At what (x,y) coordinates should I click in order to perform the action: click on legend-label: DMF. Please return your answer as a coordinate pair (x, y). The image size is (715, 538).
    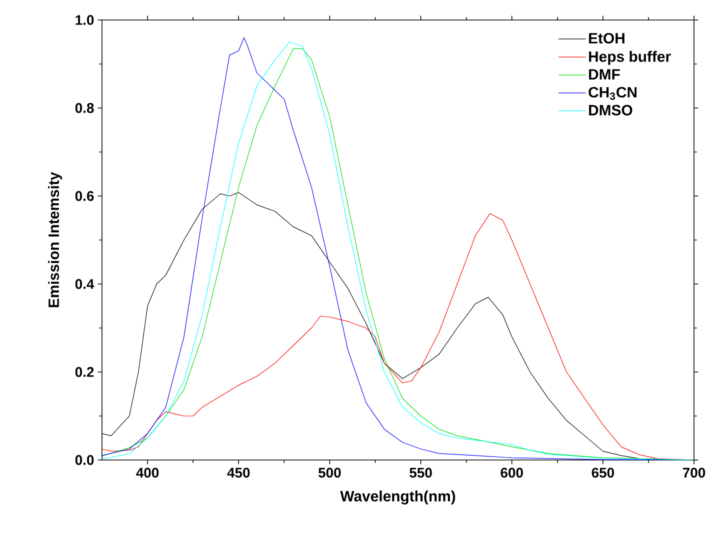
    Looking at the image, I should click on (604, 74).